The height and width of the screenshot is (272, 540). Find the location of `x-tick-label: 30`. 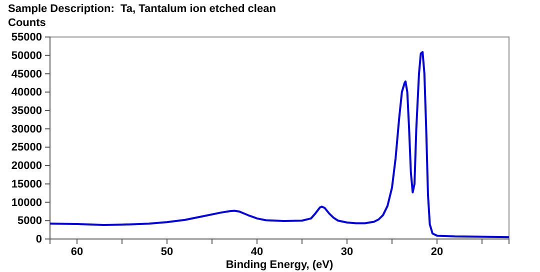

x-tick-label: 30 is located at coordinates (347, 252).